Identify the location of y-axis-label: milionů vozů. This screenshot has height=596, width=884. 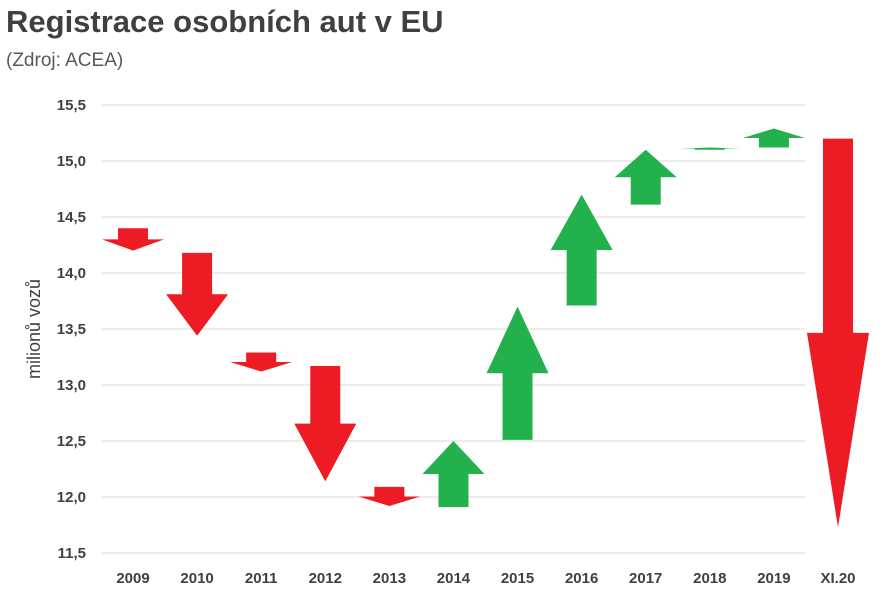
(34, 329).